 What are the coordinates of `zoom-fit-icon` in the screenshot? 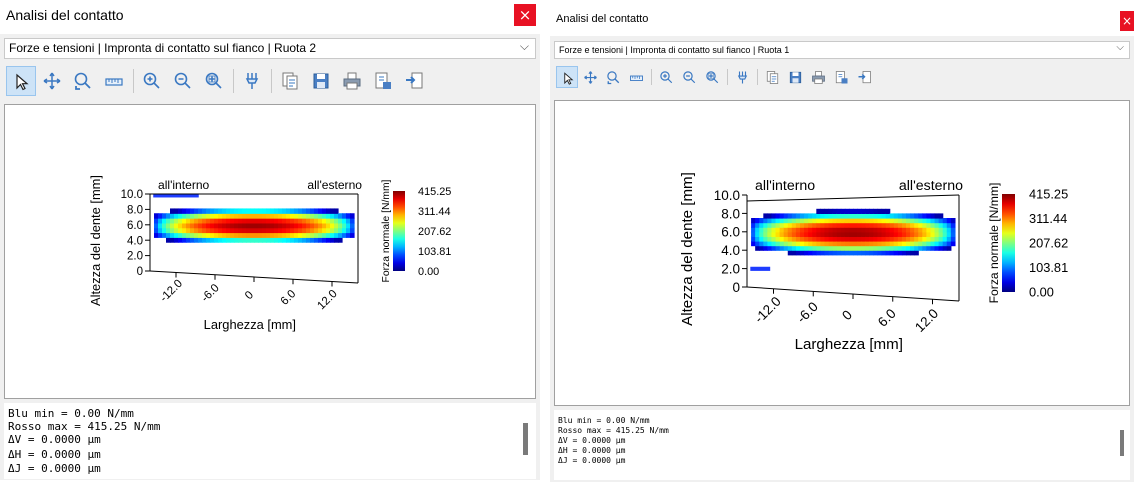 It's located at (711, 76).